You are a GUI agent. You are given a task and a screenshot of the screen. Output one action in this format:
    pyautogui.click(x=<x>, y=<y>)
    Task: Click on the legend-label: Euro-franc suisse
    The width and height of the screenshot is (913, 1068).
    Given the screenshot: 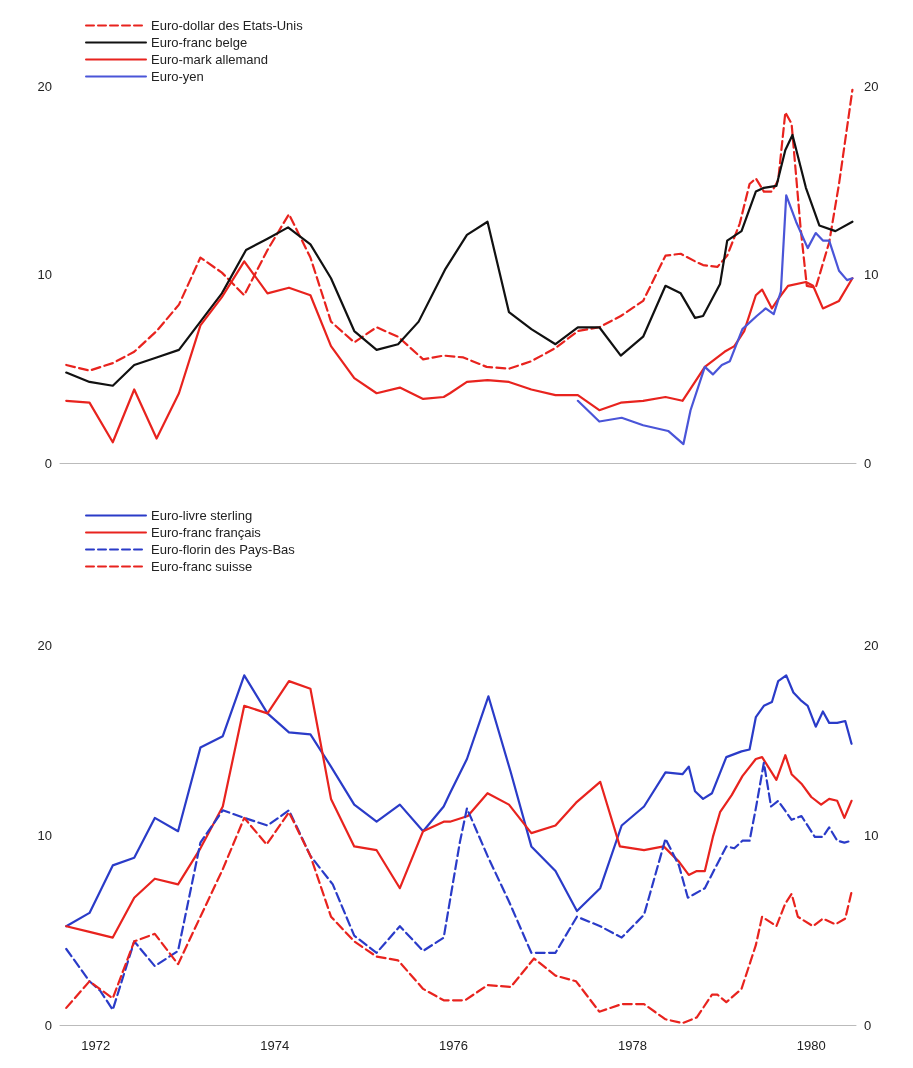 What is the action you would take?
    pyautogui.click(x=202, y=566)
    